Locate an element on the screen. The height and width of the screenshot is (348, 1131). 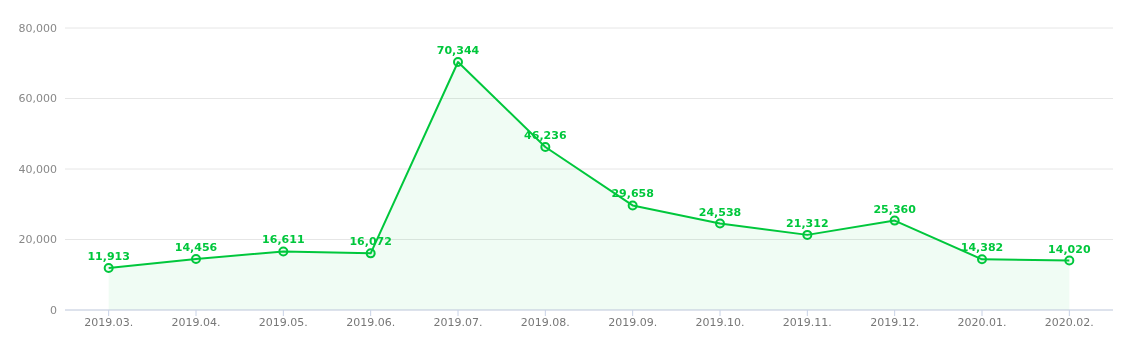
y-tick-label: 40,000 is located at coordinates (37, 169).